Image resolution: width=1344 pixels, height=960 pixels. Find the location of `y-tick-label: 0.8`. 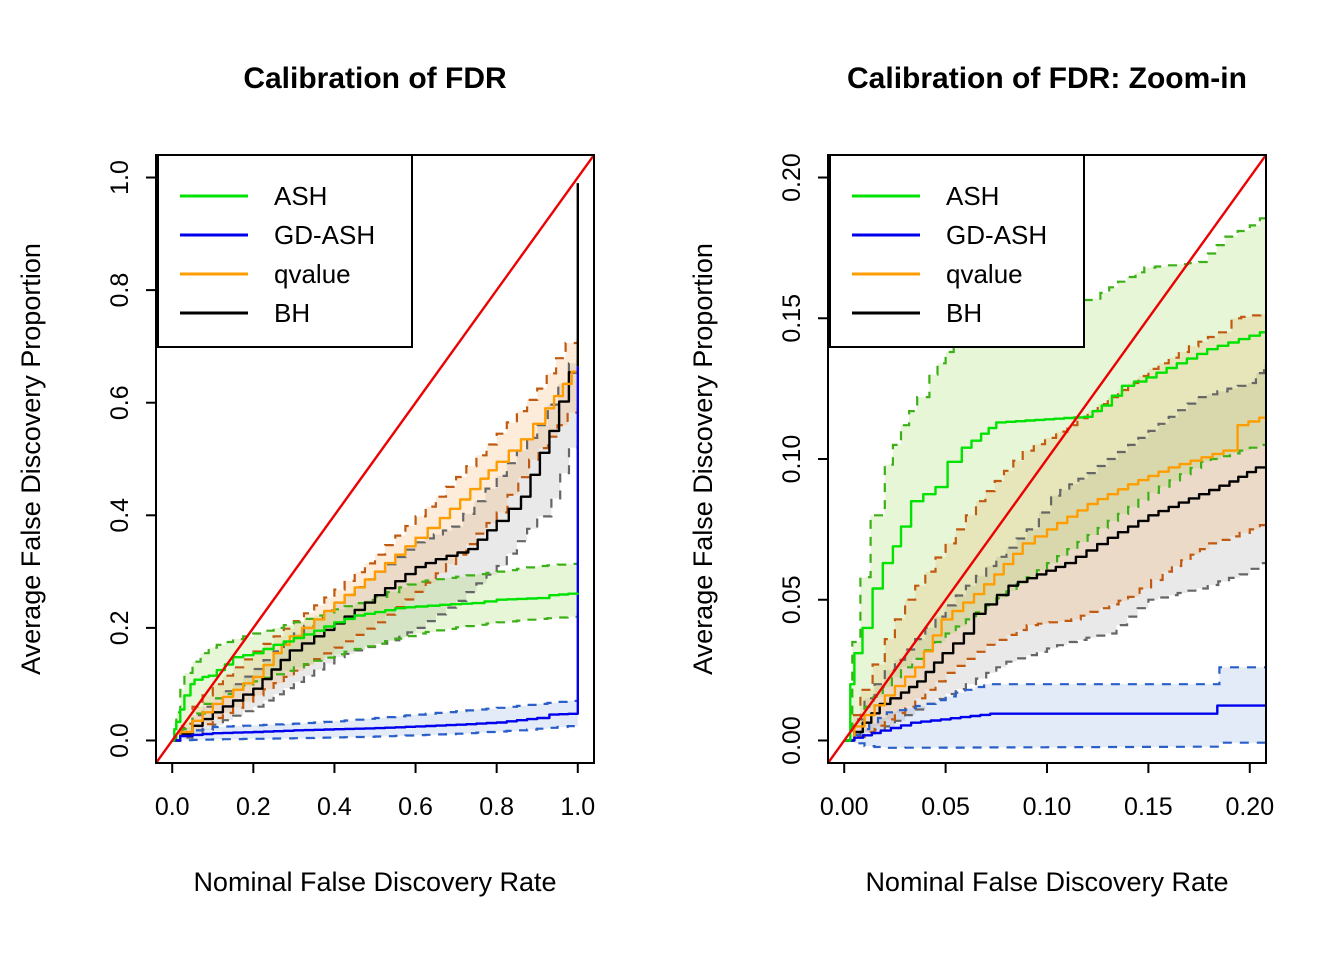

y-tick-label: 0.8 is located at coordinates (120, 290).